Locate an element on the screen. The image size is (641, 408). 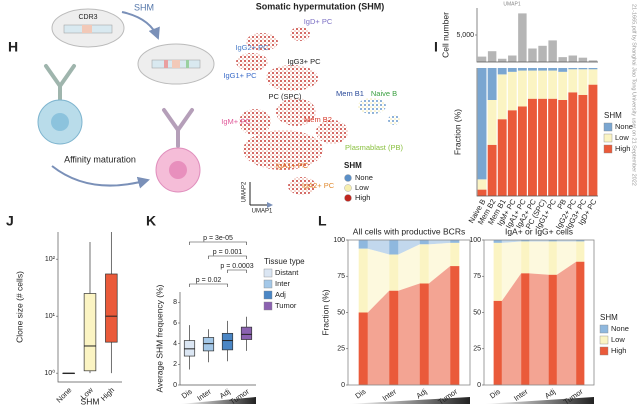
p-value: p = 0.001 is located at coordinates (227, 252).